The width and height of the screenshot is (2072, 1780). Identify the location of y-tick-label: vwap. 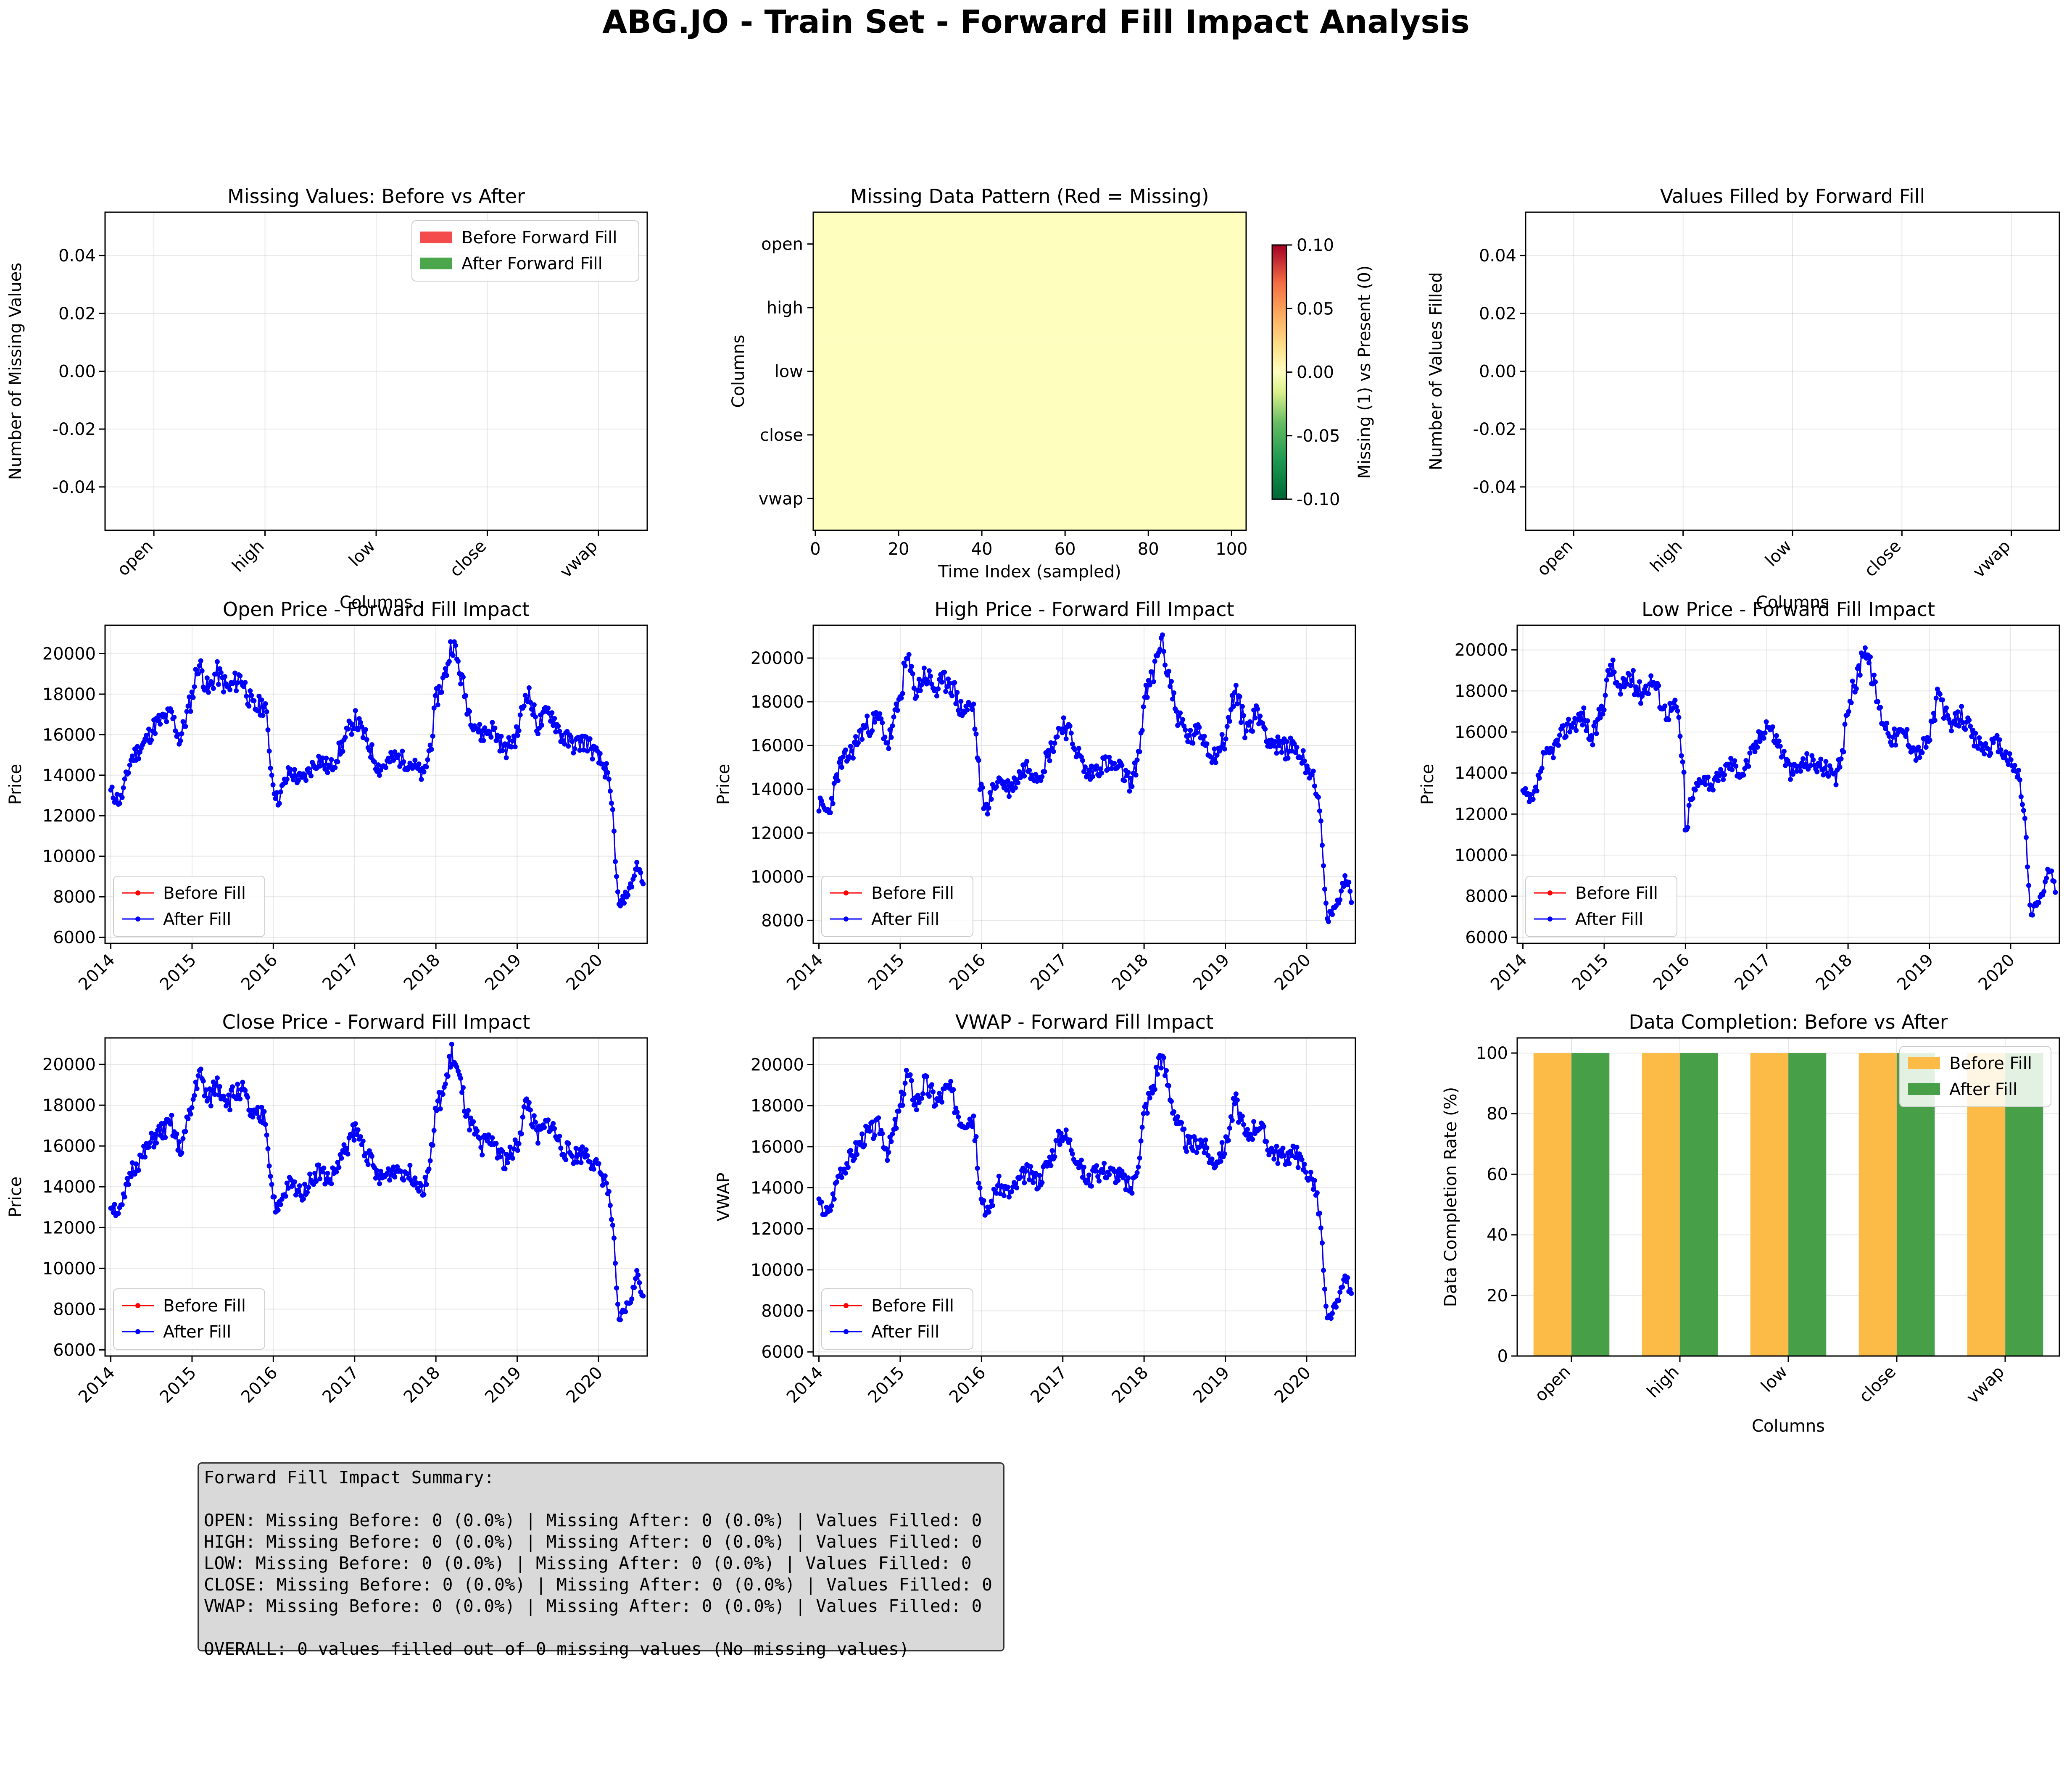
(781, 499).